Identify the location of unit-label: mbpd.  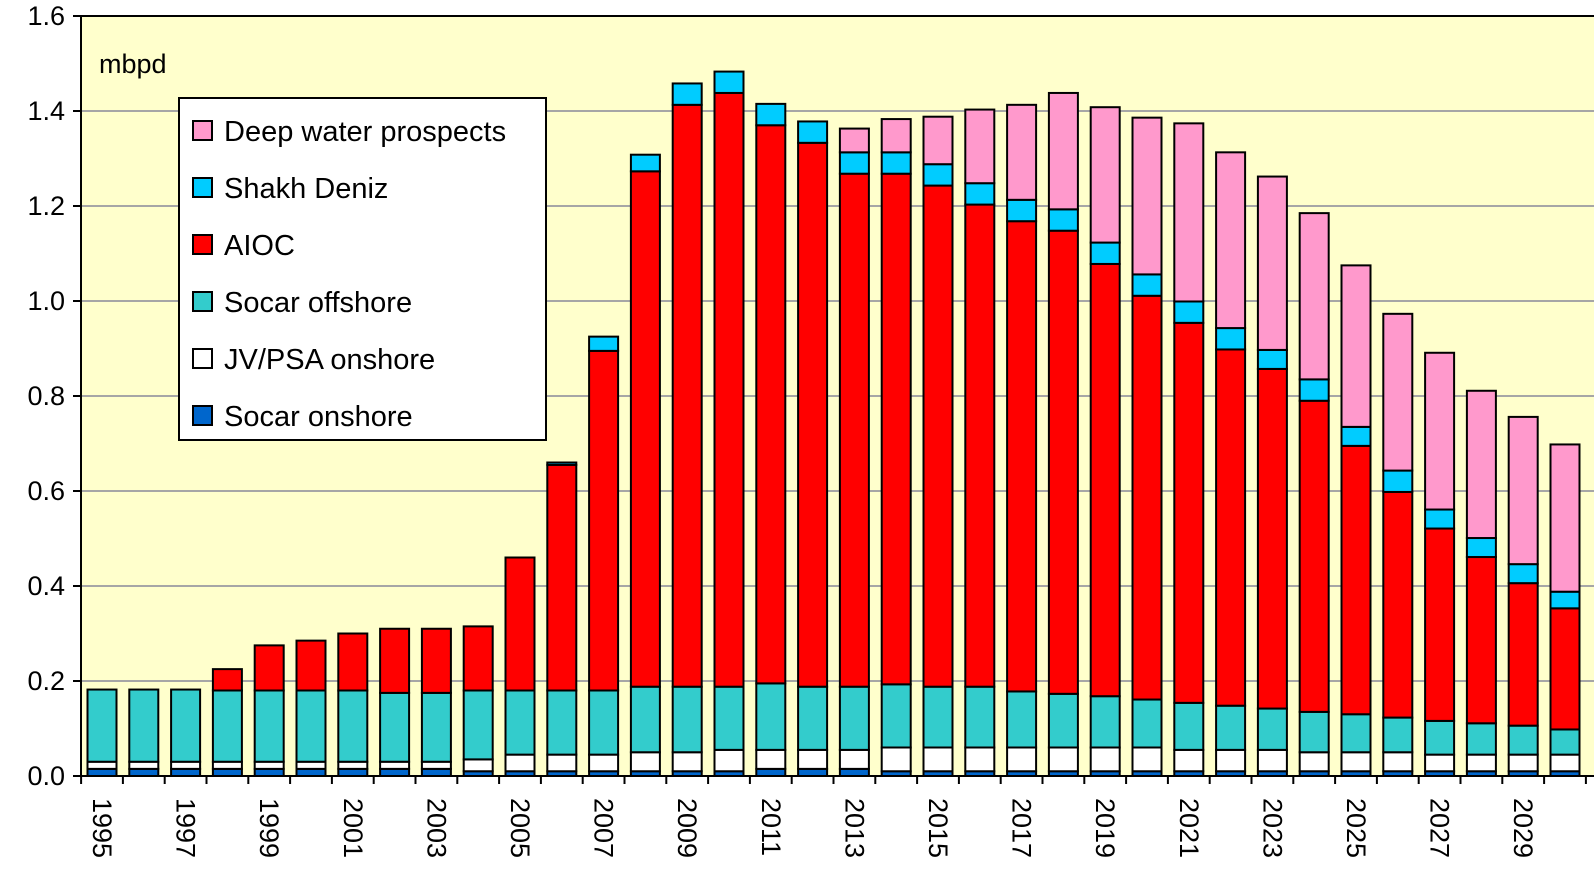
(133, 64).